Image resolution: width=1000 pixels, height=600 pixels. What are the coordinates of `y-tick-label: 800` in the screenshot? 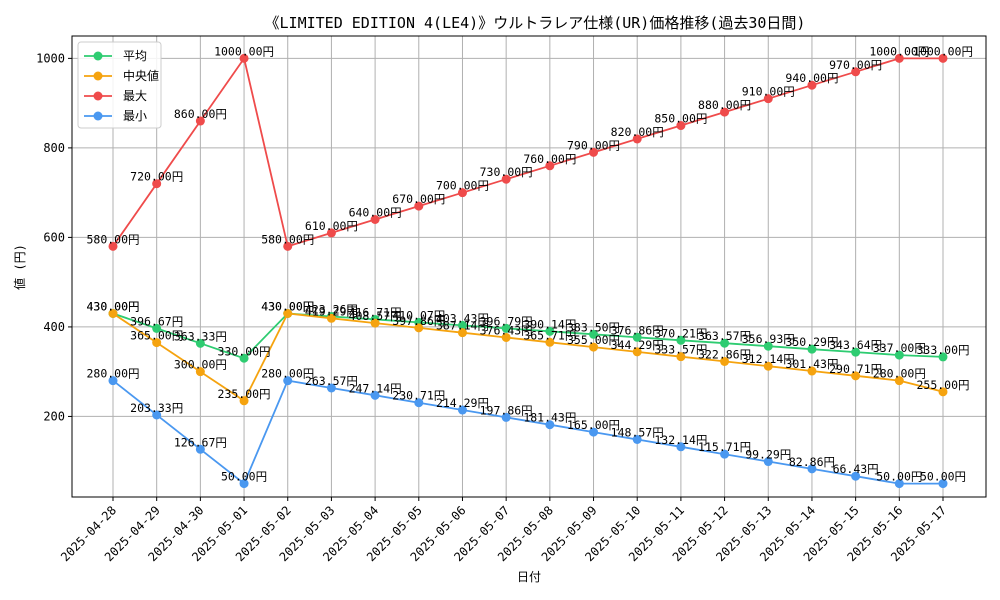 It's located at (54, 148).